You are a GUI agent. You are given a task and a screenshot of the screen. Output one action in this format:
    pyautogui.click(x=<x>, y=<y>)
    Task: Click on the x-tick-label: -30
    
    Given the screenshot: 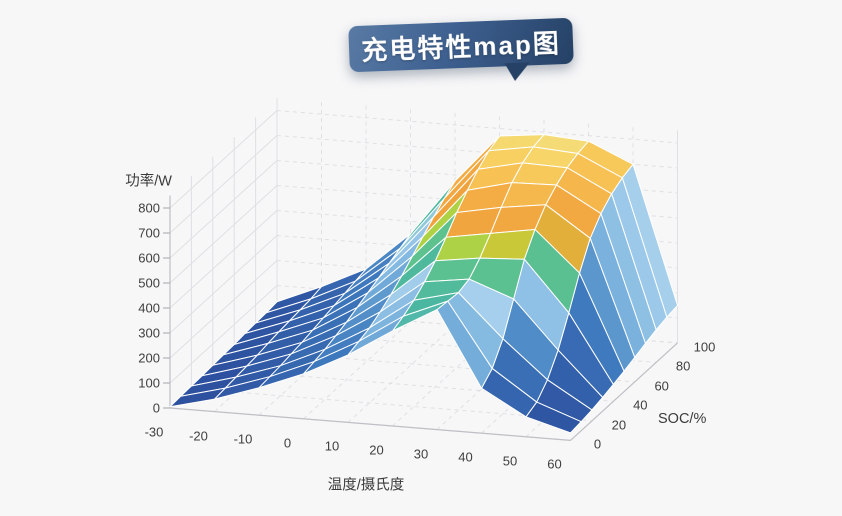 What is the action you would take?
    pyautogui.click(x=154, y=432)
    